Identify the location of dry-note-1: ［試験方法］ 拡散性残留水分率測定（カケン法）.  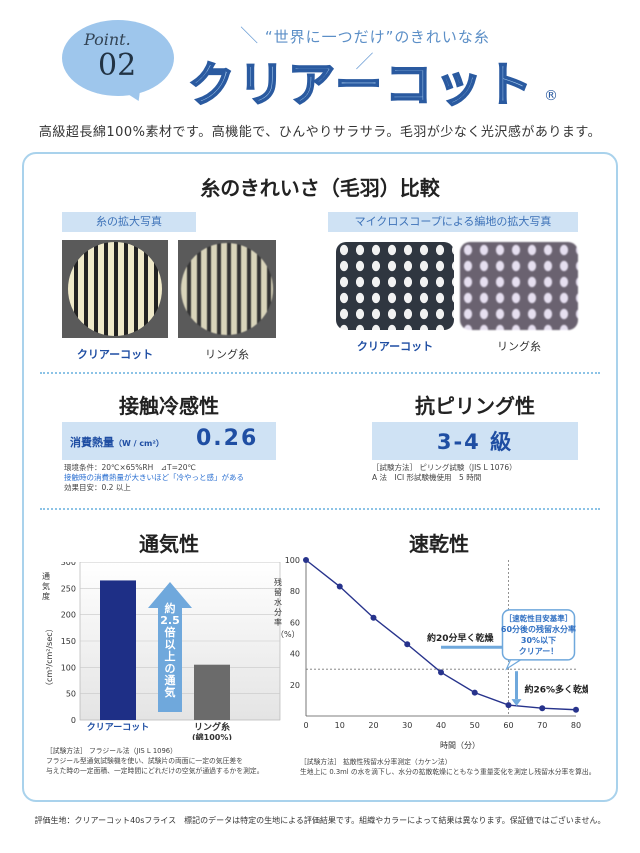
(376, 762).